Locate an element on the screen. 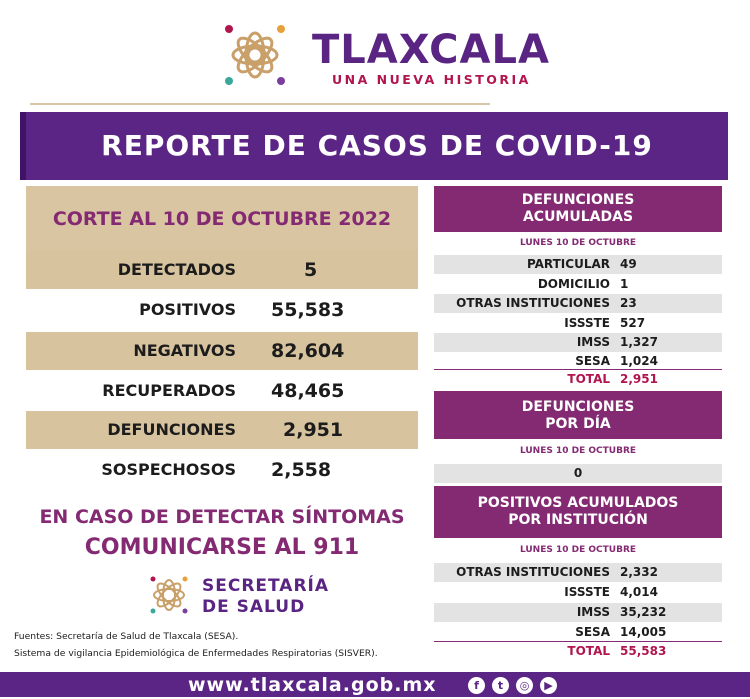 This screenshot has height=699, width=750. header-line: POR INSTITUCIÓN is located at coordinates (578, 520).